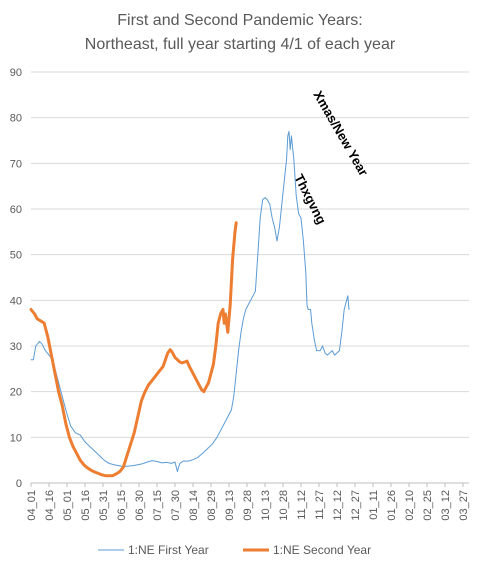 This screenshot has width=480, height=572. Describe the element at coordinates (356, 505) in the screenshot. I see `x-tick-label: 12_27` at that location.